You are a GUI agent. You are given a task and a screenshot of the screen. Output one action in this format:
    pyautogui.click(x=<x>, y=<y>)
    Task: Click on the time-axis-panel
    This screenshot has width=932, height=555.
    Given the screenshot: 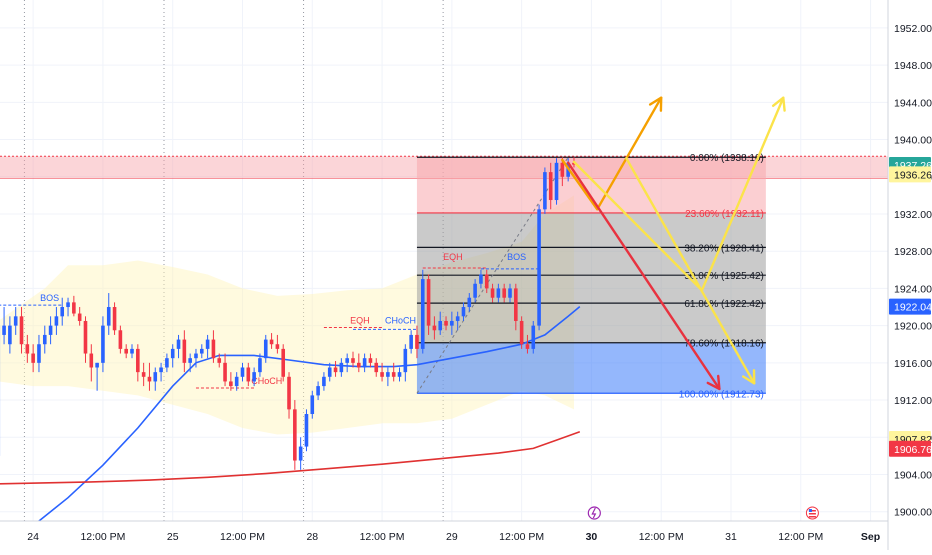 What is the action you would take?
    pyautogui.click(x=444, y=535)
    